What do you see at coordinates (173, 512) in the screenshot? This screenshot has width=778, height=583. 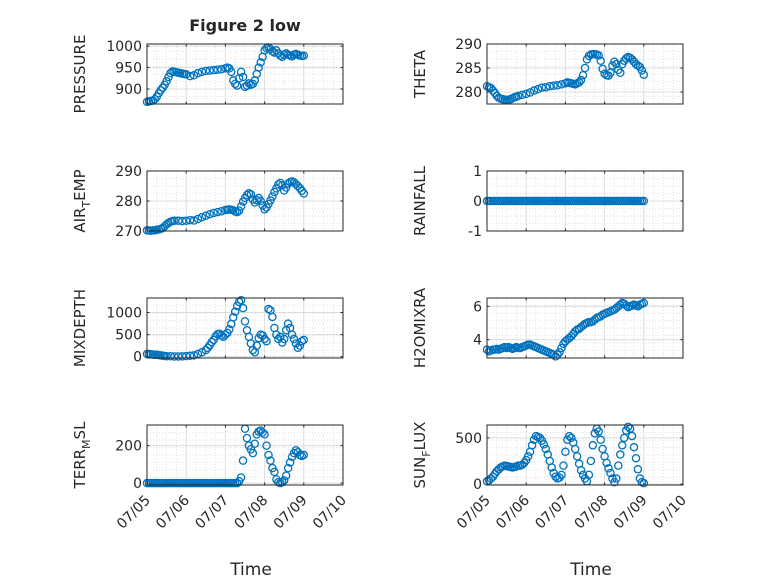 I see `x-tick-label: 07/06` at bounding box center [173, 512].